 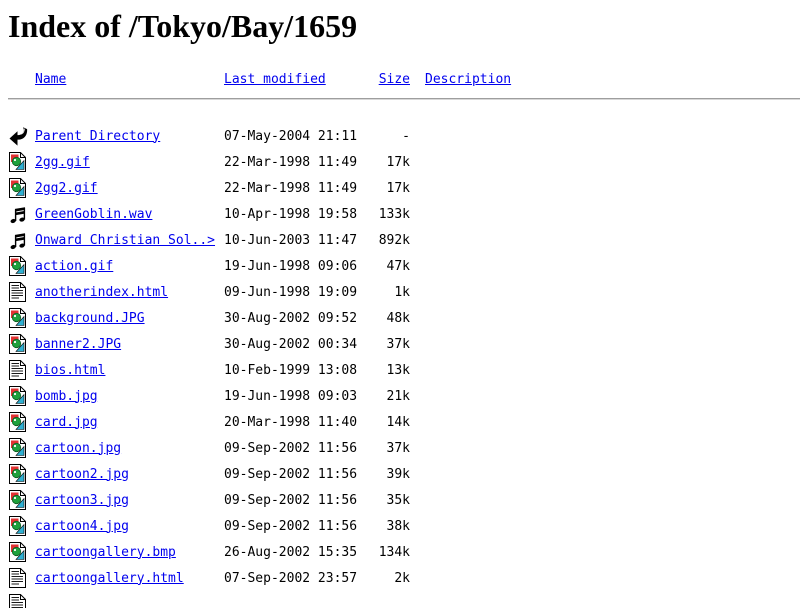 I want to click on file-last-modified: 19-Jun-1998 09:03, so click(x=292, y=396).